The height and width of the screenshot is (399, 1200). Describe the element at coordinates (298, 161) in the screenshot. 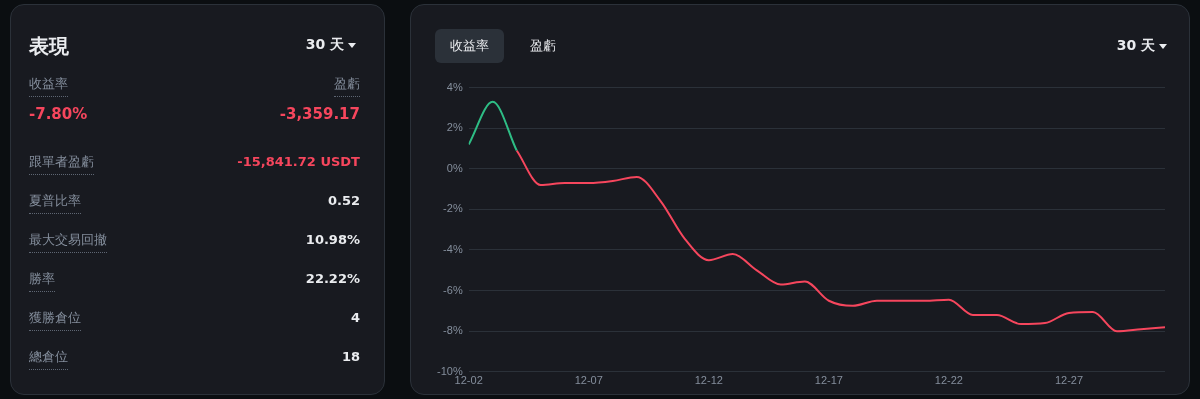

I see `text: -15,841.72 USDT` at that location.